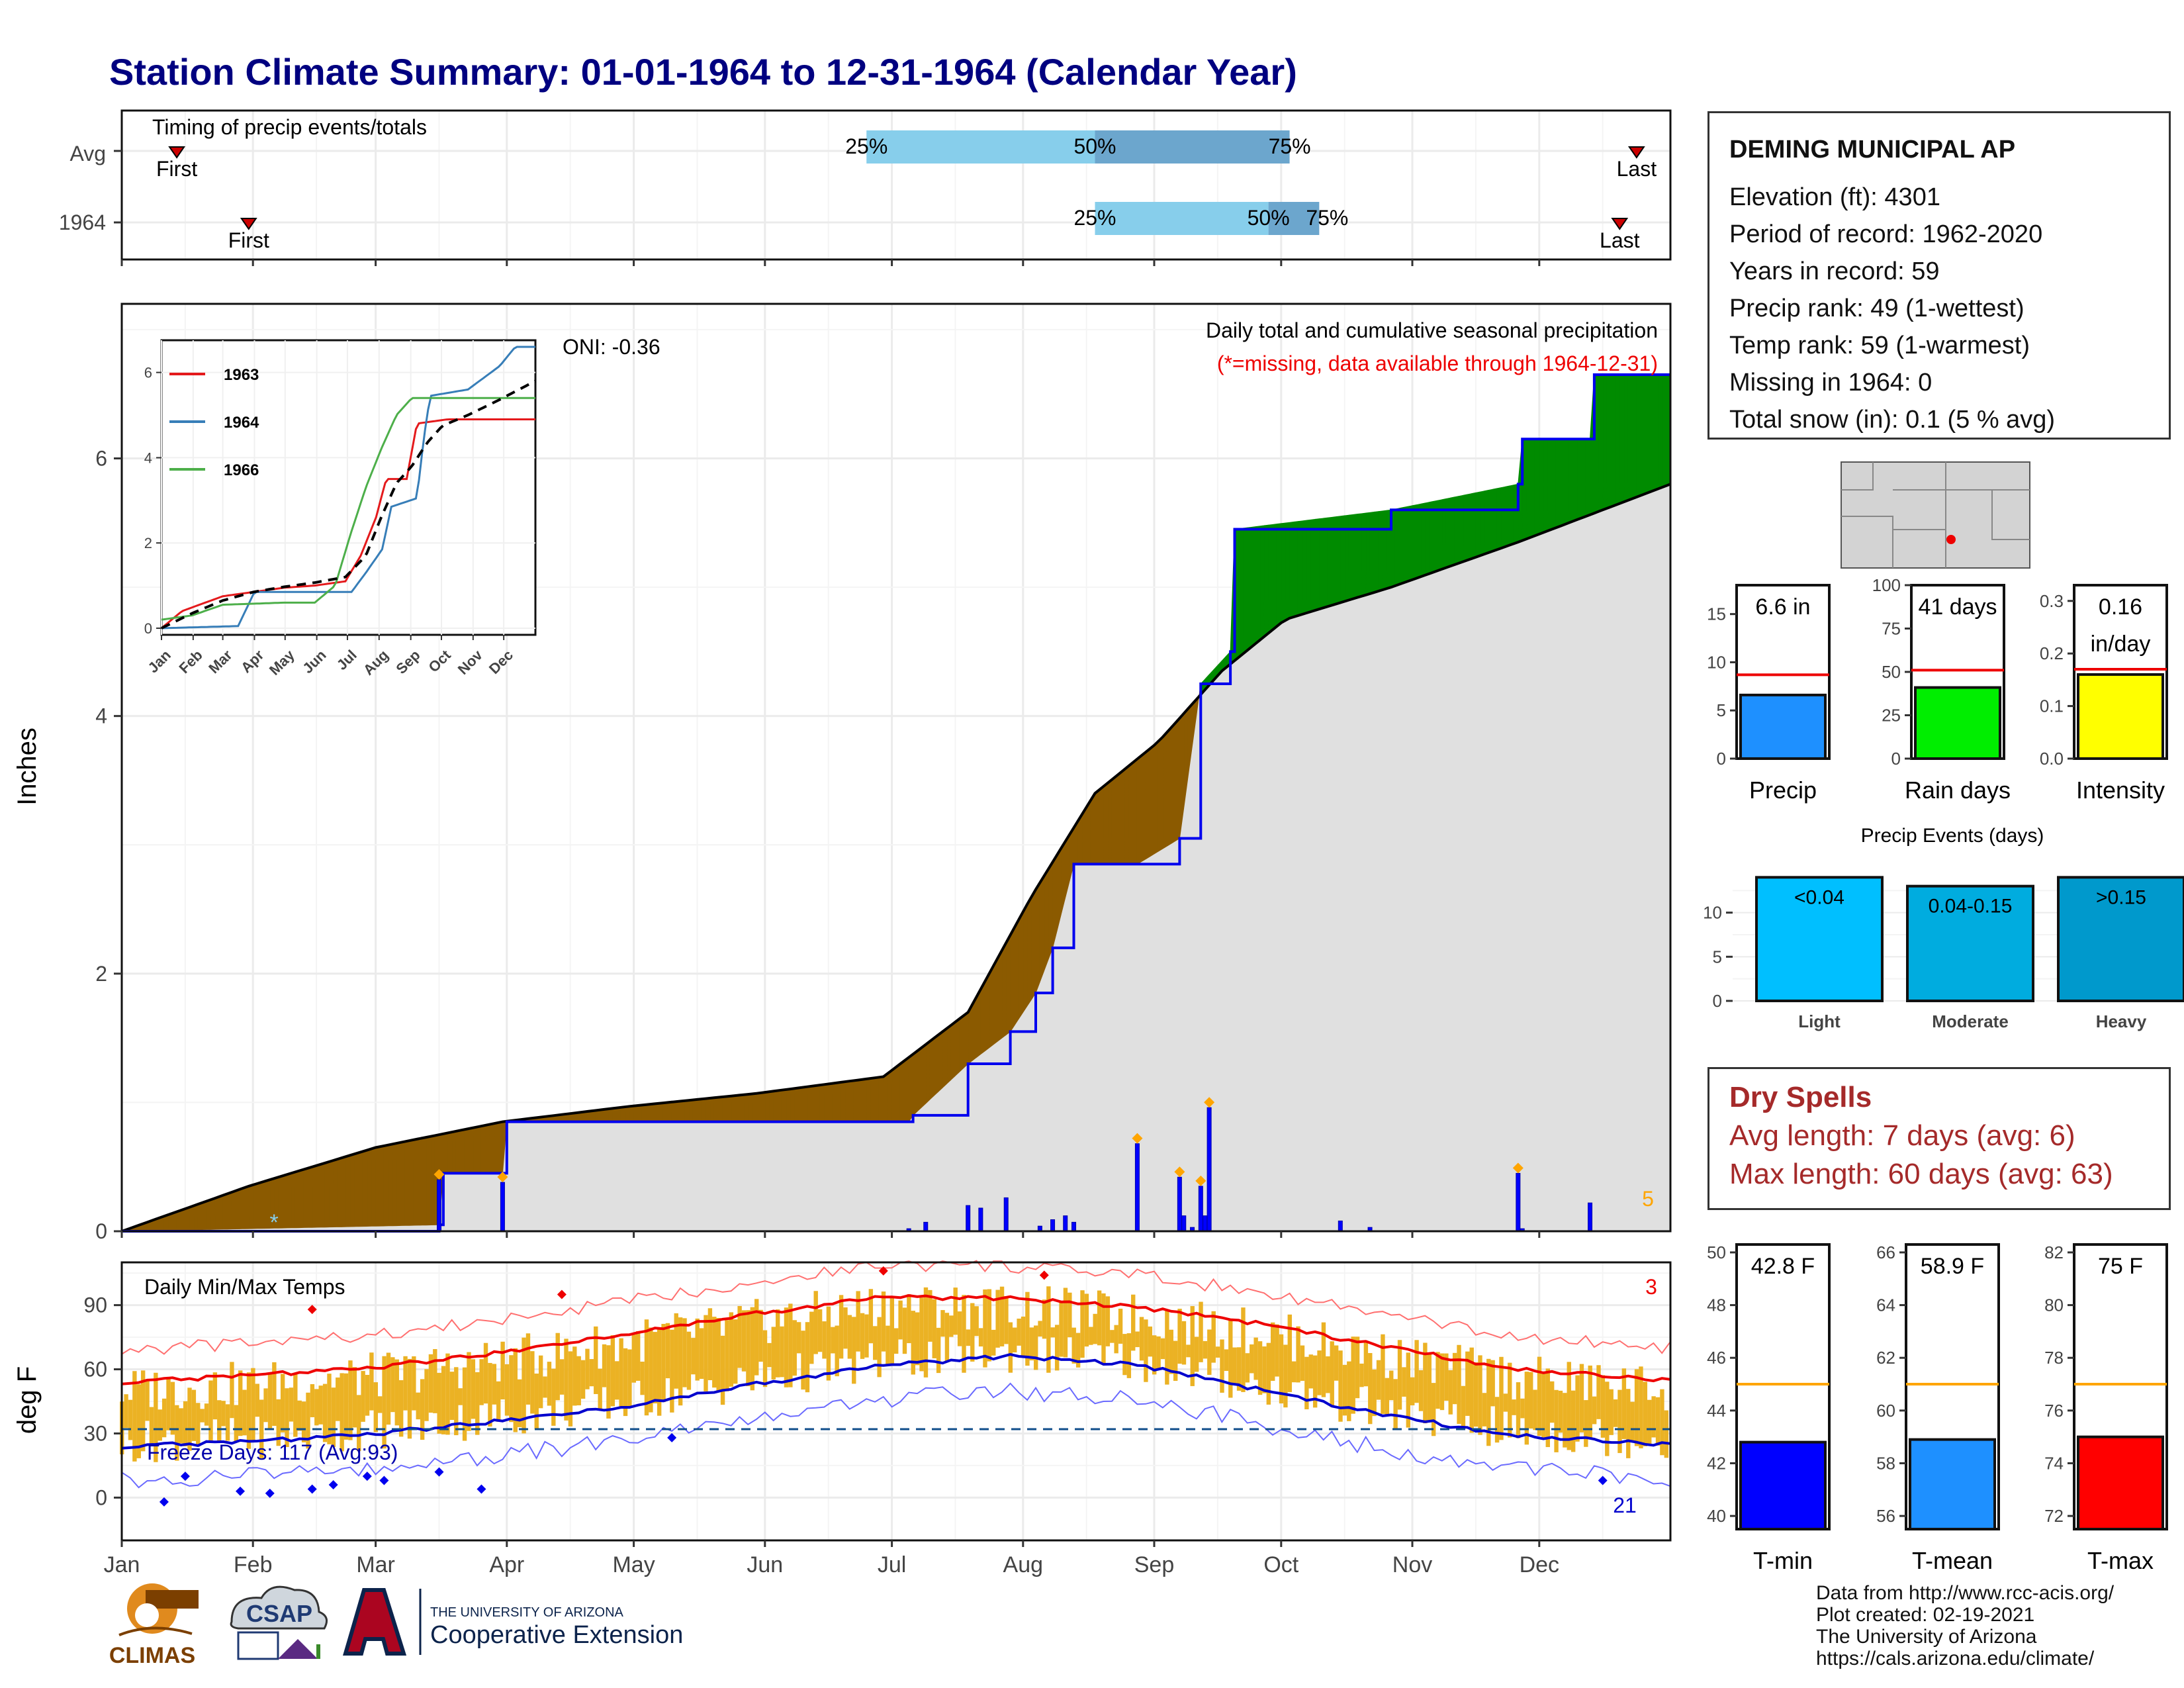 The height and width of the screenshot is (1688, 2184). What do you see at coordinates (1154, 1564) in the screenshot?
I see `month-tick-label: Sep` at bounding box center [1154, 1564].